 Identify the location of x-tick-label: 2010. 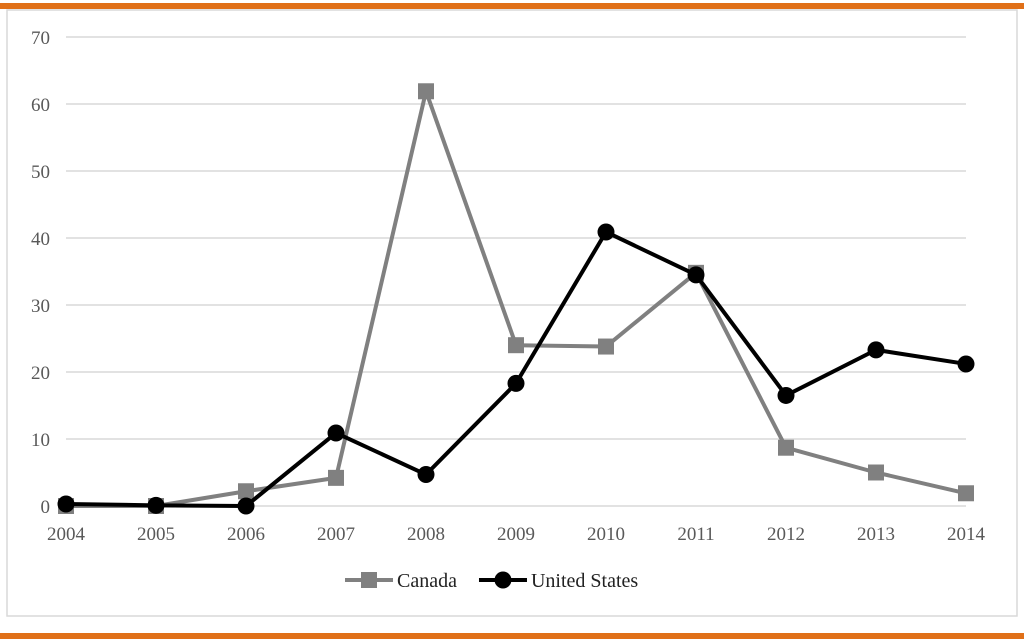
(606, 534).